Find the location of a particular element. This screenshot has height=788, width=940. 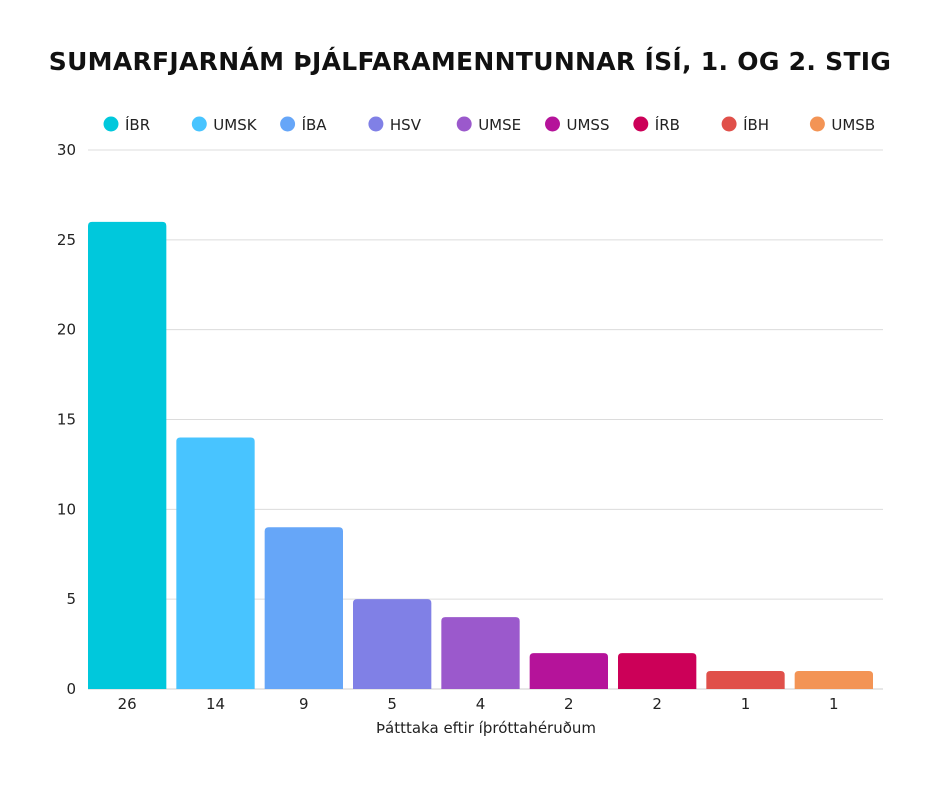

y-tick-label: 0 is located at coordinates (71, 689).